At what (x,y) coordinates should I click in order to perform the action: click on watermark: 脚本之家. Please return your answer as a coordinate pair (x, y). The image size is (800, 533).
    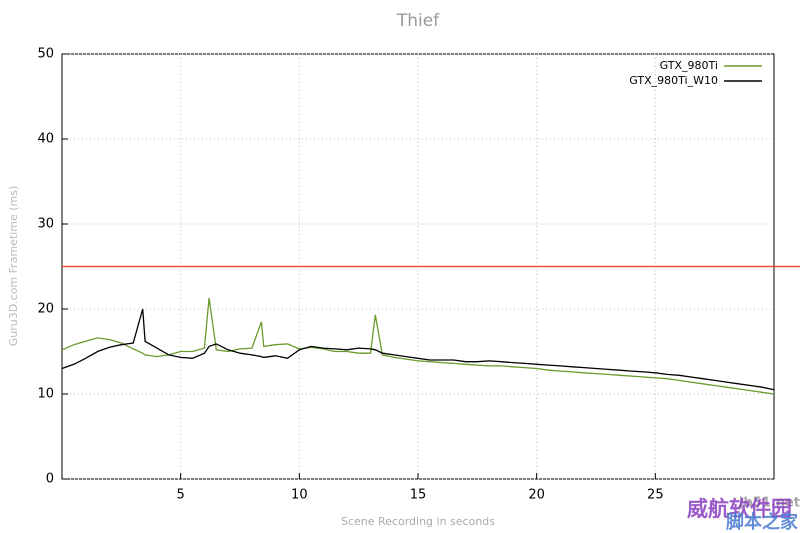
    Looking at the image, I should click on (762, 522).